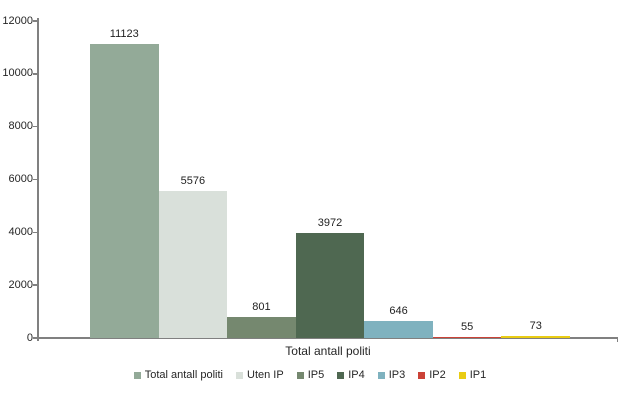  What do you see at coordinates (261, 306) in the screenshot?
I see `bar-value-label: 801` at bounding box center [261, 306].